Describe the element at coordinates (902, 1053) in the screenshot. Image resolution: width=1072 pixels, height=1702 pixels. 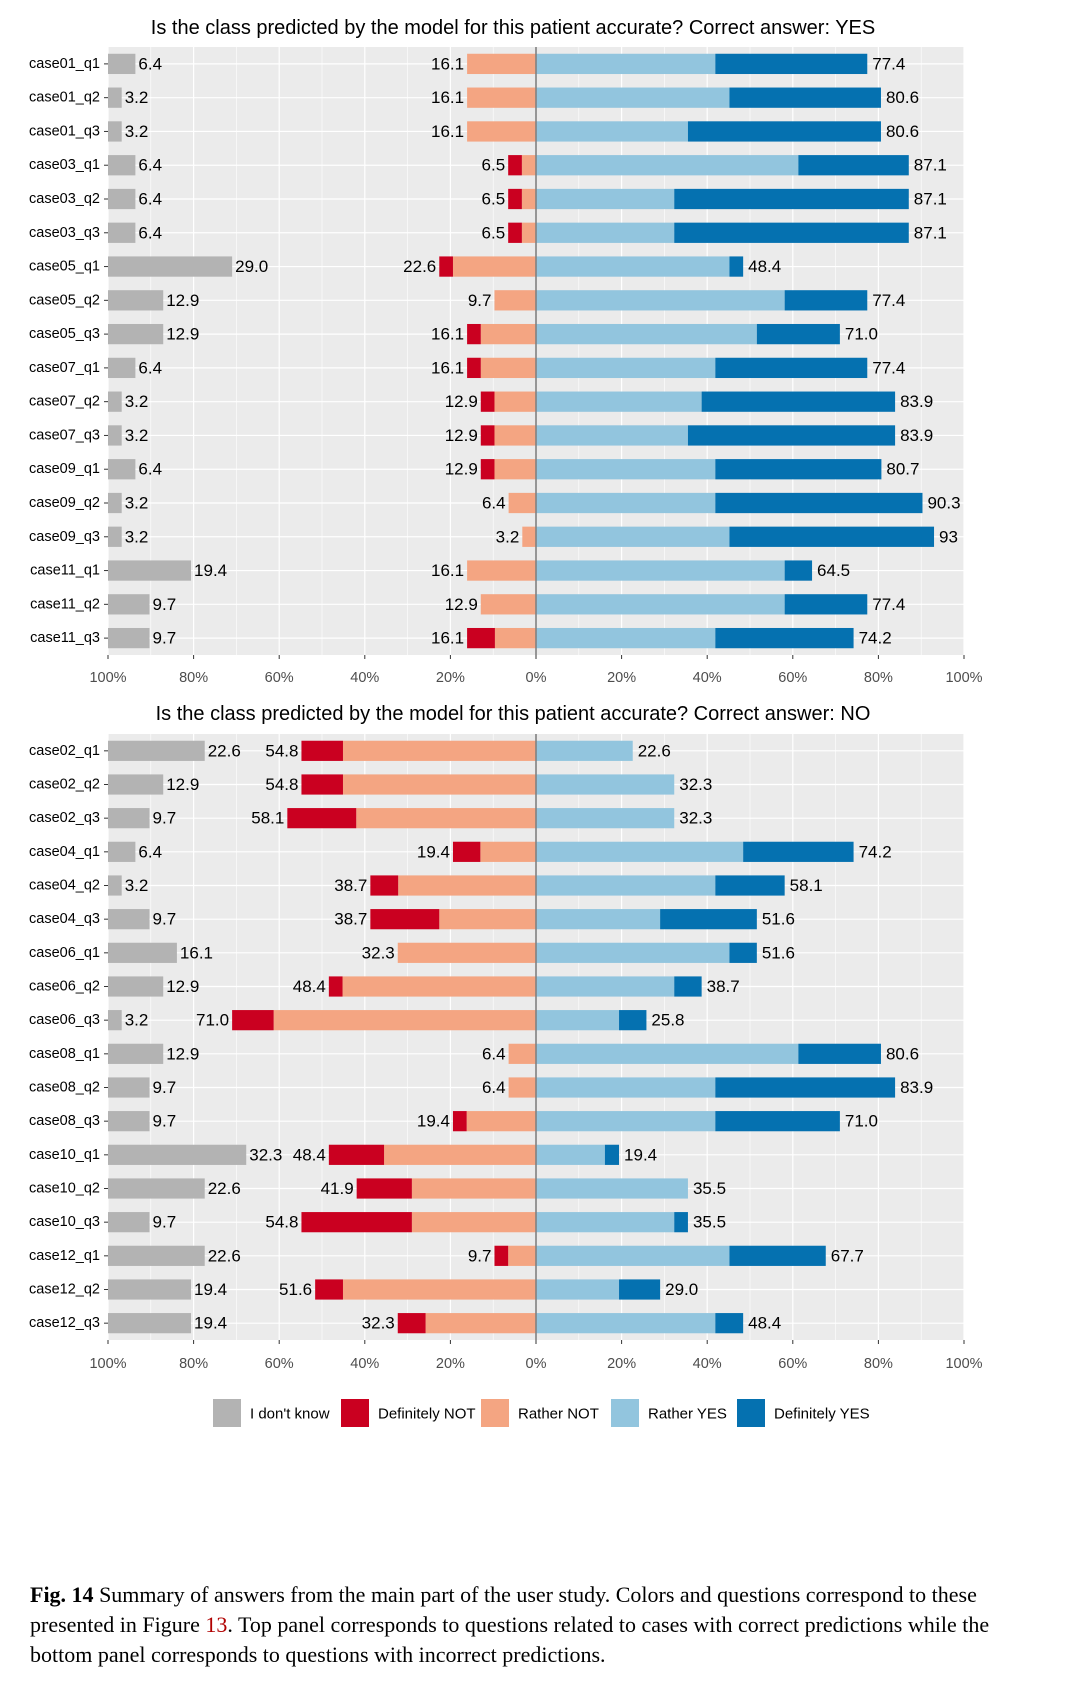
I see `data-label-positive: 80.6` at that location.